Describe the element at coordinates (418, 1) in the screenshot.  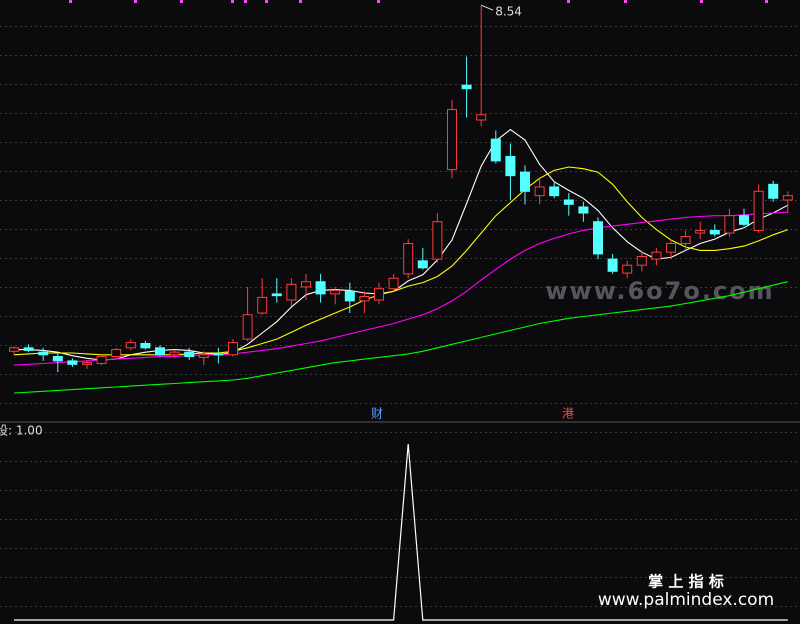
I see `top-dots` at that location.